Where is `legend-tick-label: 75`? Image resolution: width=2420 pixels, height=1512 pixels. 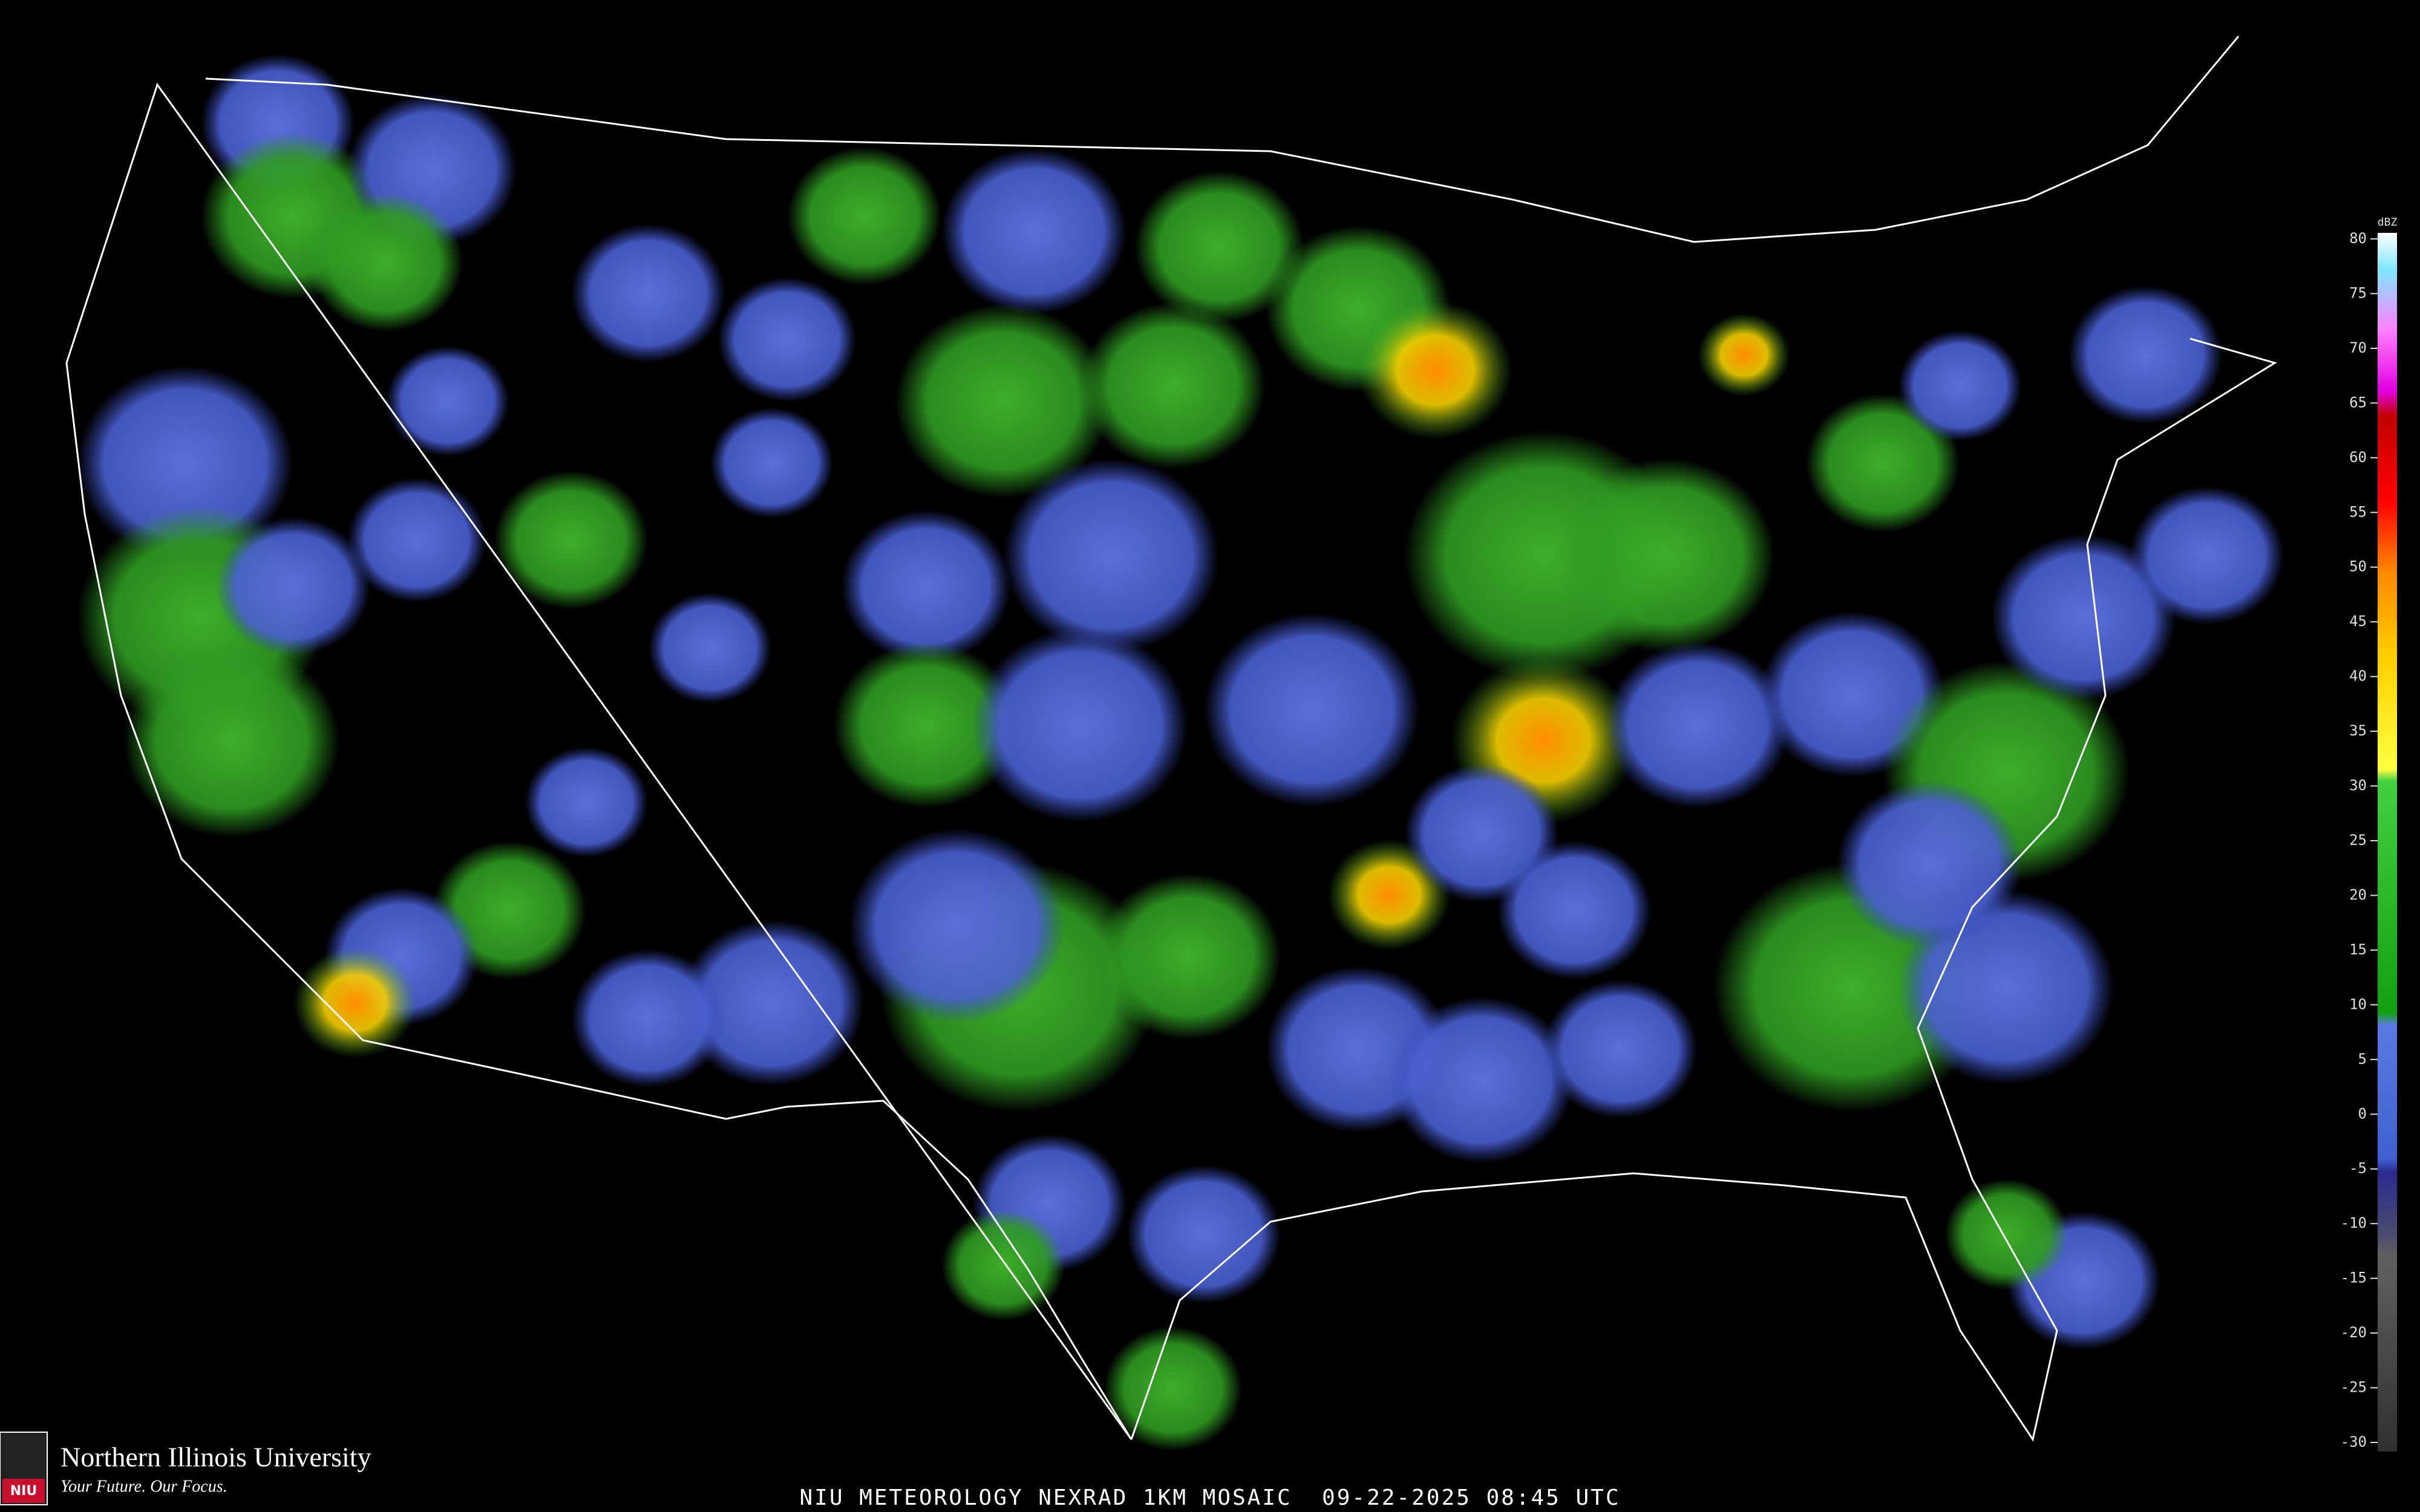
legend-tick-label: 75 is located at coordinates (2358, 292).